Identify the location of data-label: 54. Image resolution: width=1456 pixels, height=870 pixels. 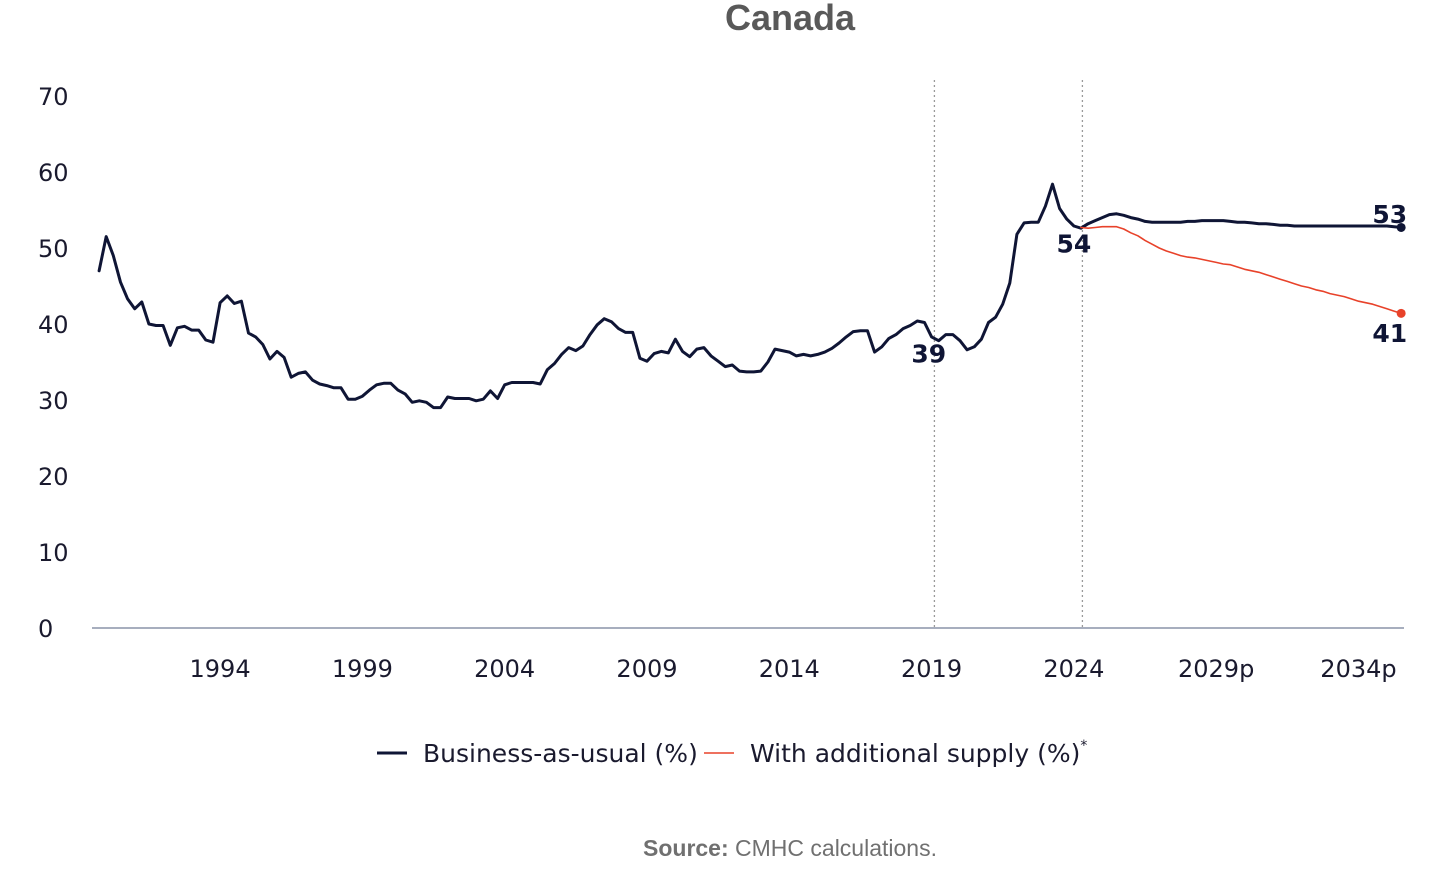
(1073, 243).